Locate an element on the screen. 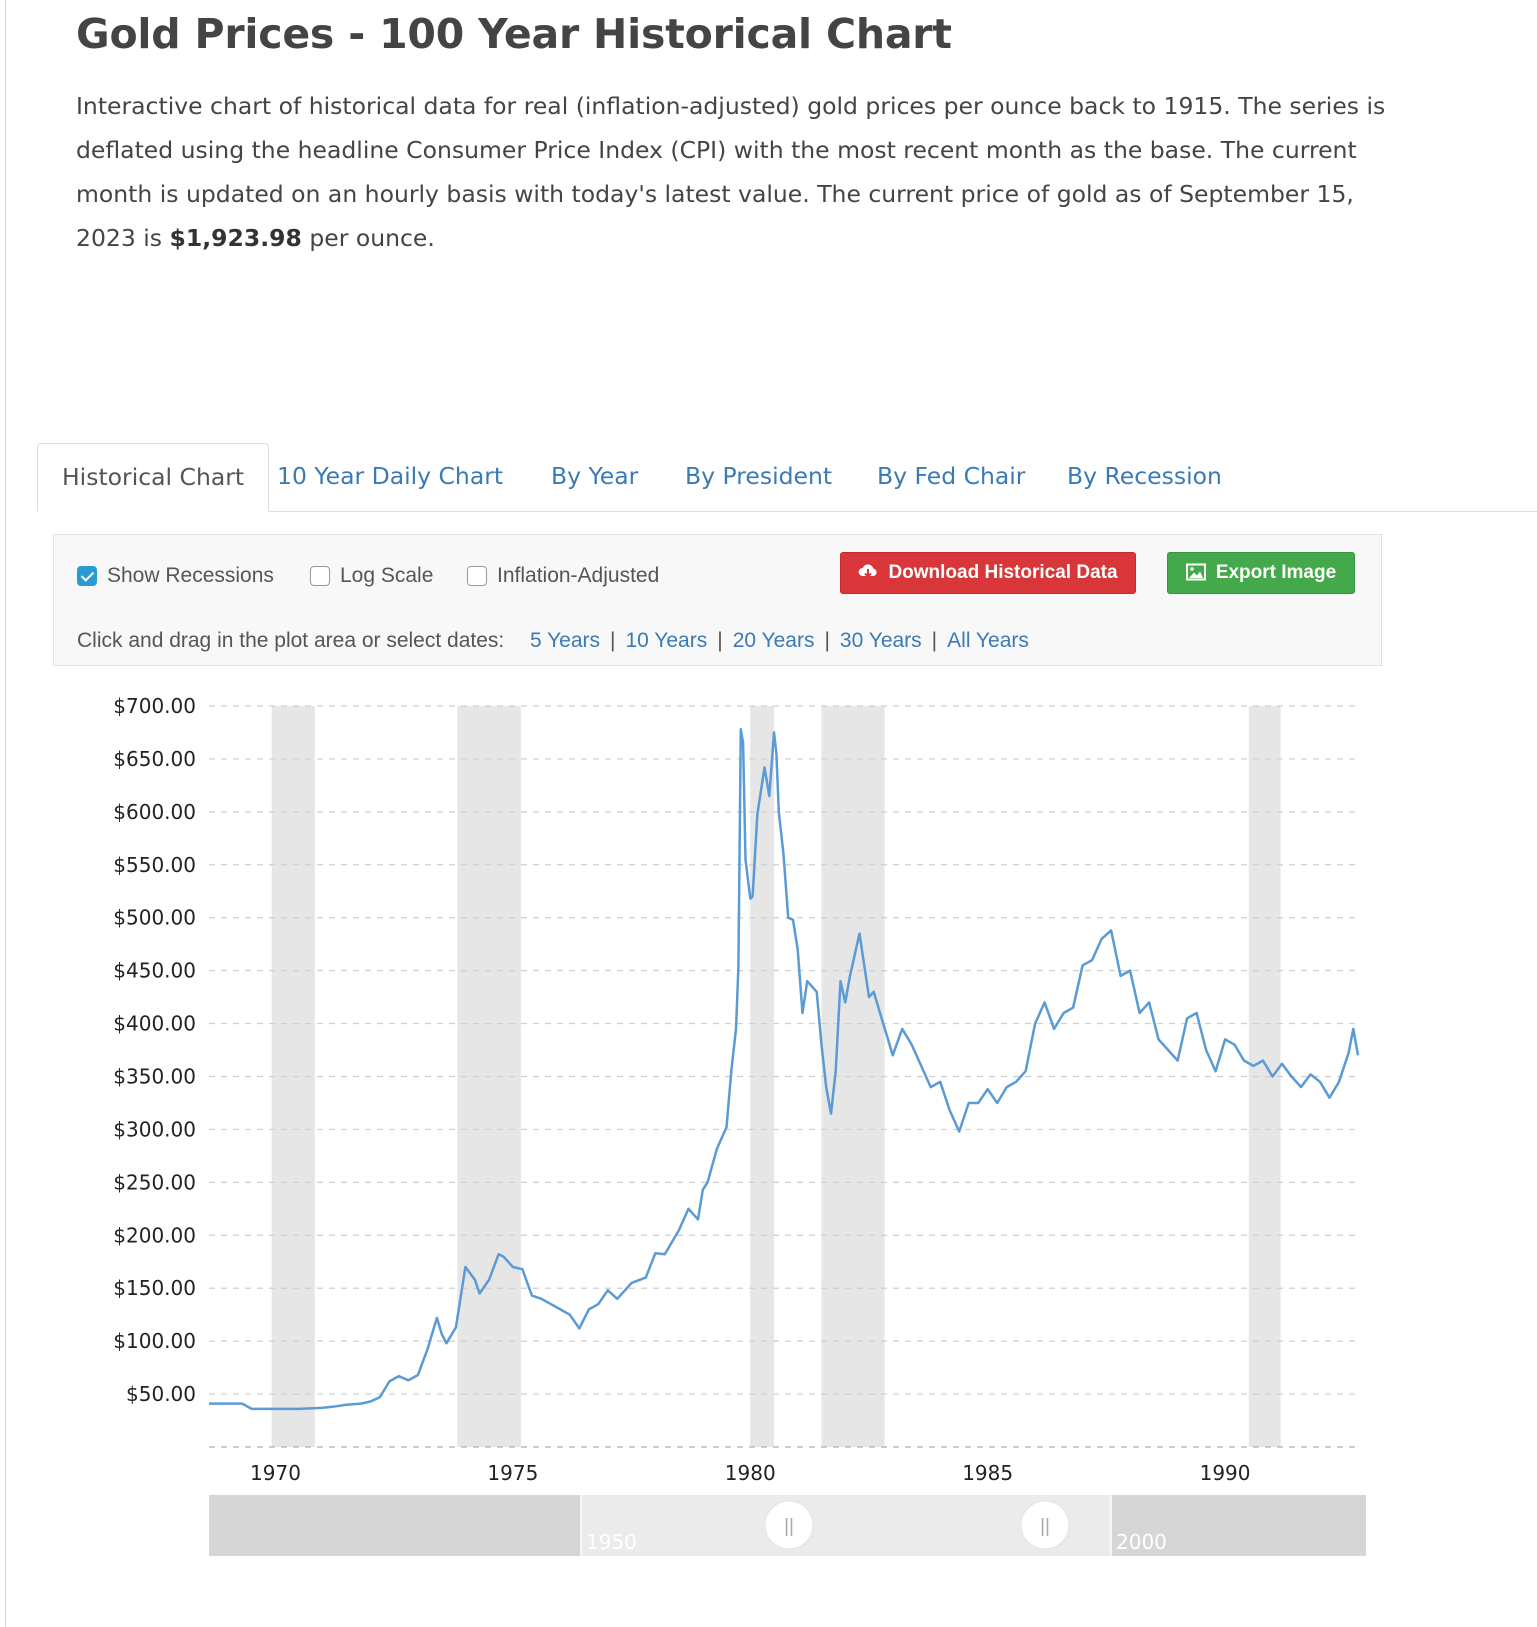  export-button-label: Export Image is located at coordinates (1276, 572).